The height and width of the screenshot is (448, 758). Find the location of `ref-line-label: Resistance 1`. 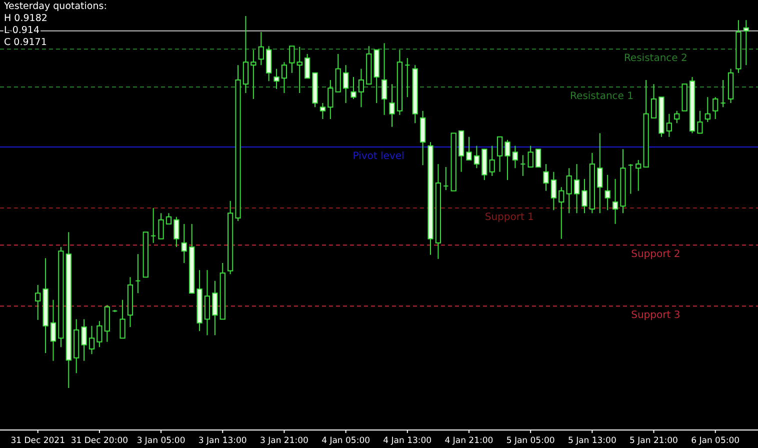

ref-line-label: Resistance 1 is located at coordinates (602, 96).